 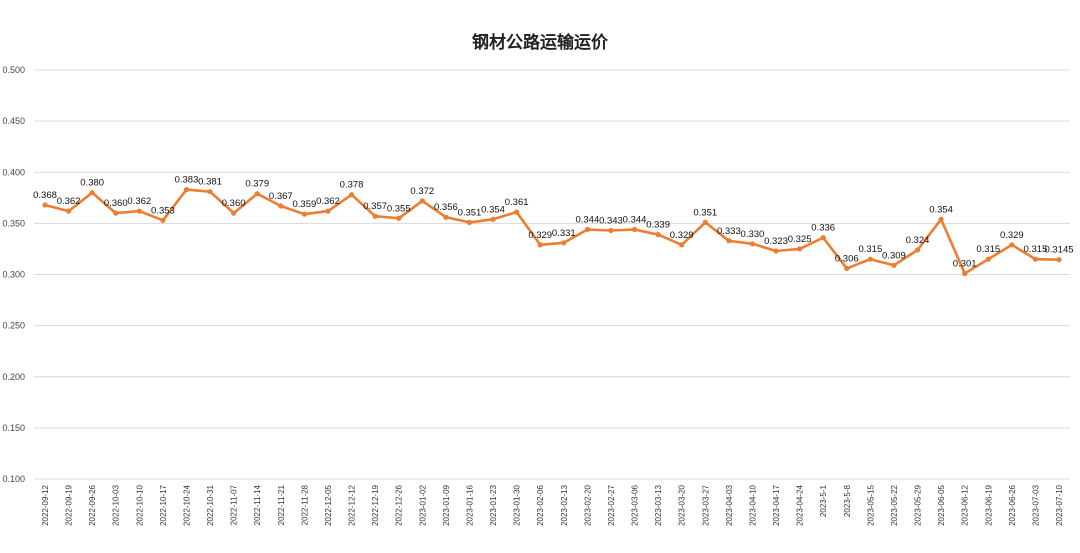 I want to click on x-tick-label: 2023-01-09, so click(x=446, y=504).